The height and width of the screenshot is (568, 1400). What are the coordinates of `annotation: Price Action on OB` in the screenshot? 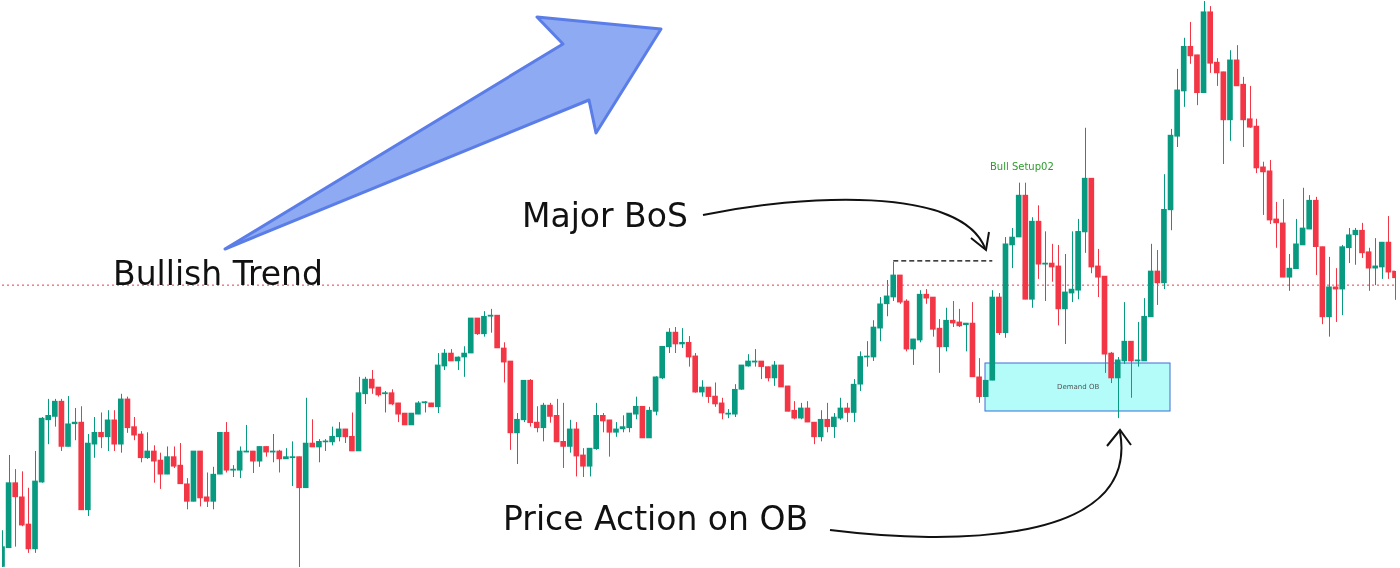 It's located at (656, 518).